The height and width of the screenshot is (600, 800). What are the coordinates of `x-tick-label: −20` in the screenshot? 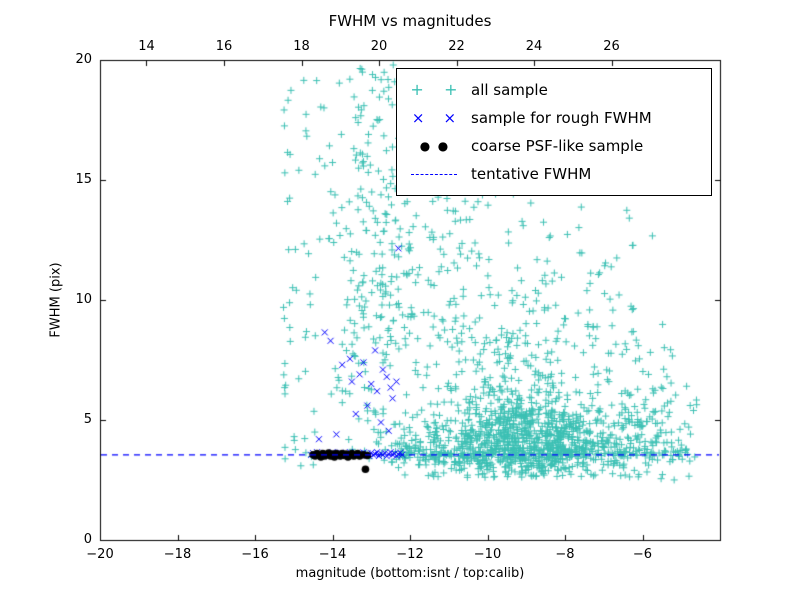 It's located at (100, 554).